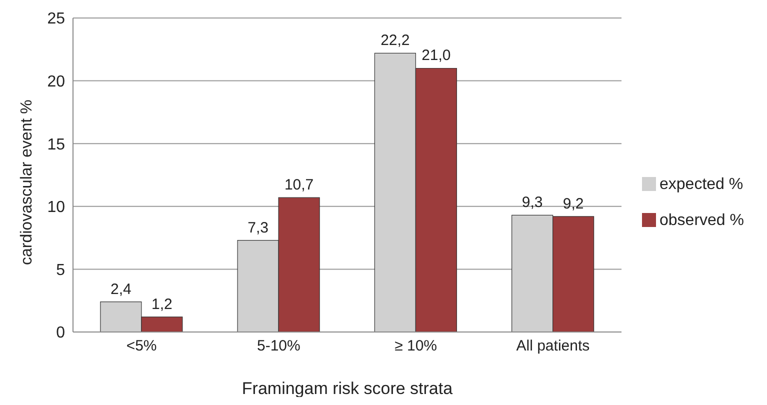  What do you see at coordinates (56, 207) in the screenshot?
I see `y-tick-label: 10` at bounding box center [56, 207].